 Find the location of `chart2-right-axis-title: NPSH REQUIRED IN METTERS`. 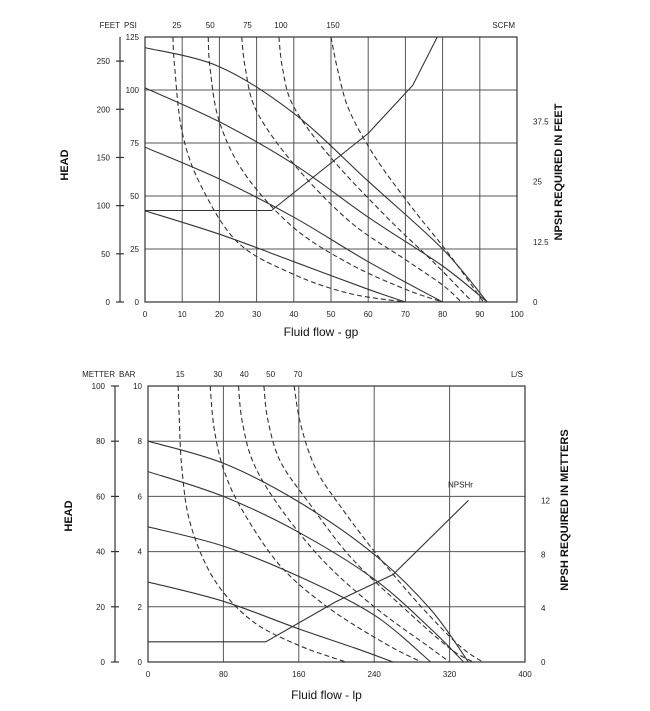

chart2-right-axis-title: NPSH REQUIRED IN METTERS is located at coordinates (565, 509).